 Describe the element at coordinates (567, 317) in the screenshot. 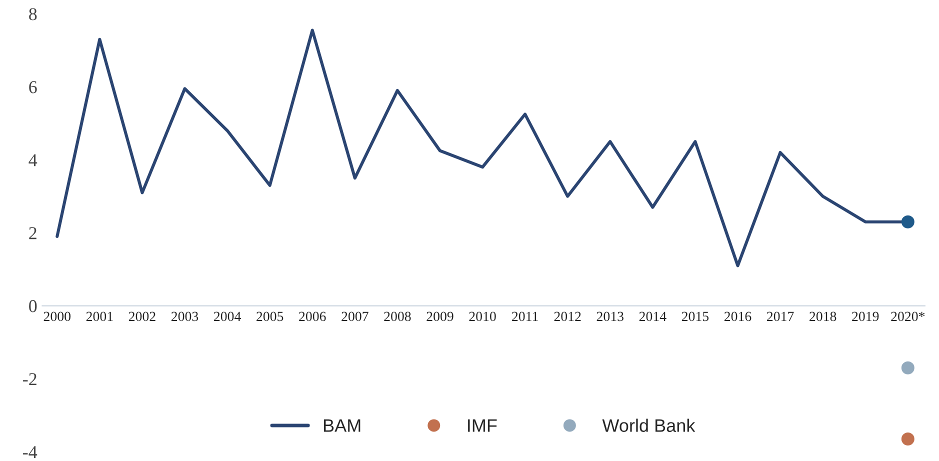

I see `x-tick-label: 2012` at that location.